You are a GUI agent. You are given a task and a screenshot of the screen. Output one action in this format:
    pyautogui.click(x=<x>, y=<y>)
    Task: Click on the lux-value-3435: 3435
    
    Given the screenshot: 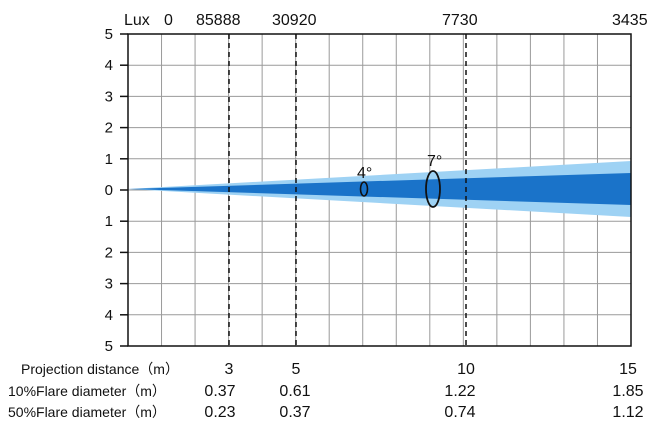 What is the action you would take?
    pyautogui.click(x=630, y=20)
    